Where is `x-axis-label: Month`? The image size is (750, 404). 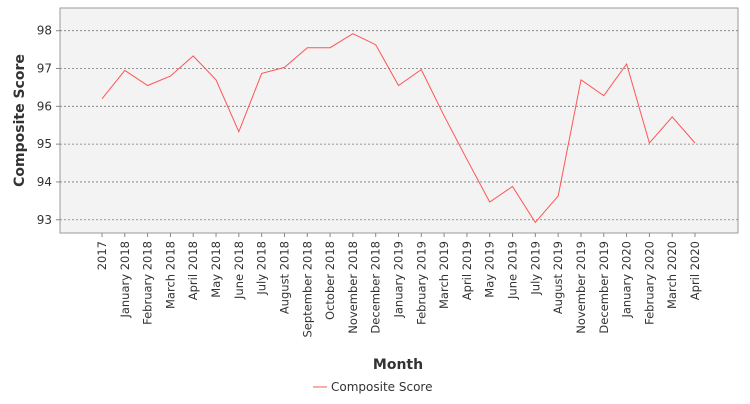
x-axis-label: Month is located at coordinates (398, 365).